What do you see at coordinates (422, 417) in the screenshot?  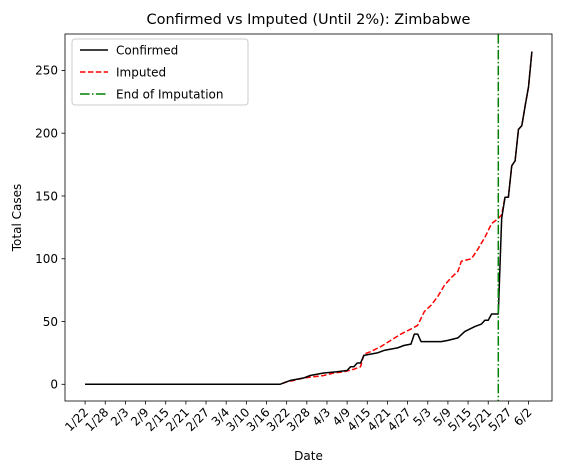 I see `x-tick-label: 5/3` at bounding box center [422, 417].